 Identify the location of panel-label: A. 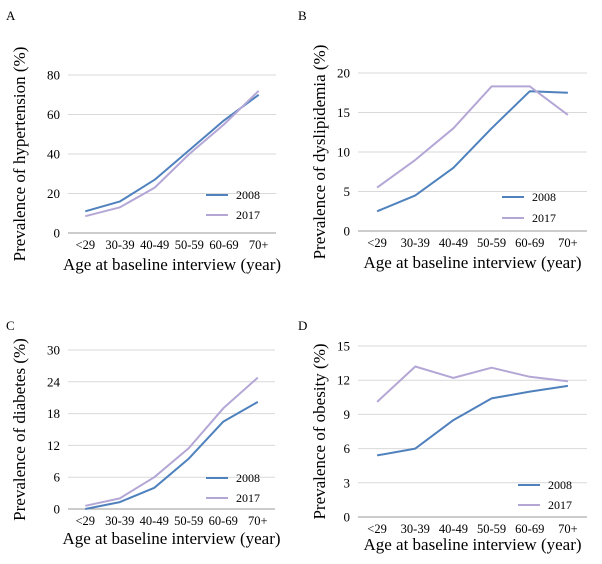
(11, 15).